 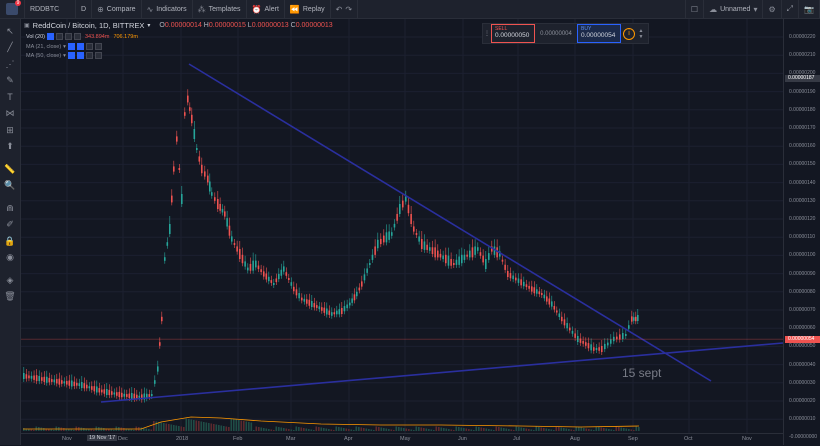 I want to click on fib-icon: ⋰, so click(x=10, y=63).